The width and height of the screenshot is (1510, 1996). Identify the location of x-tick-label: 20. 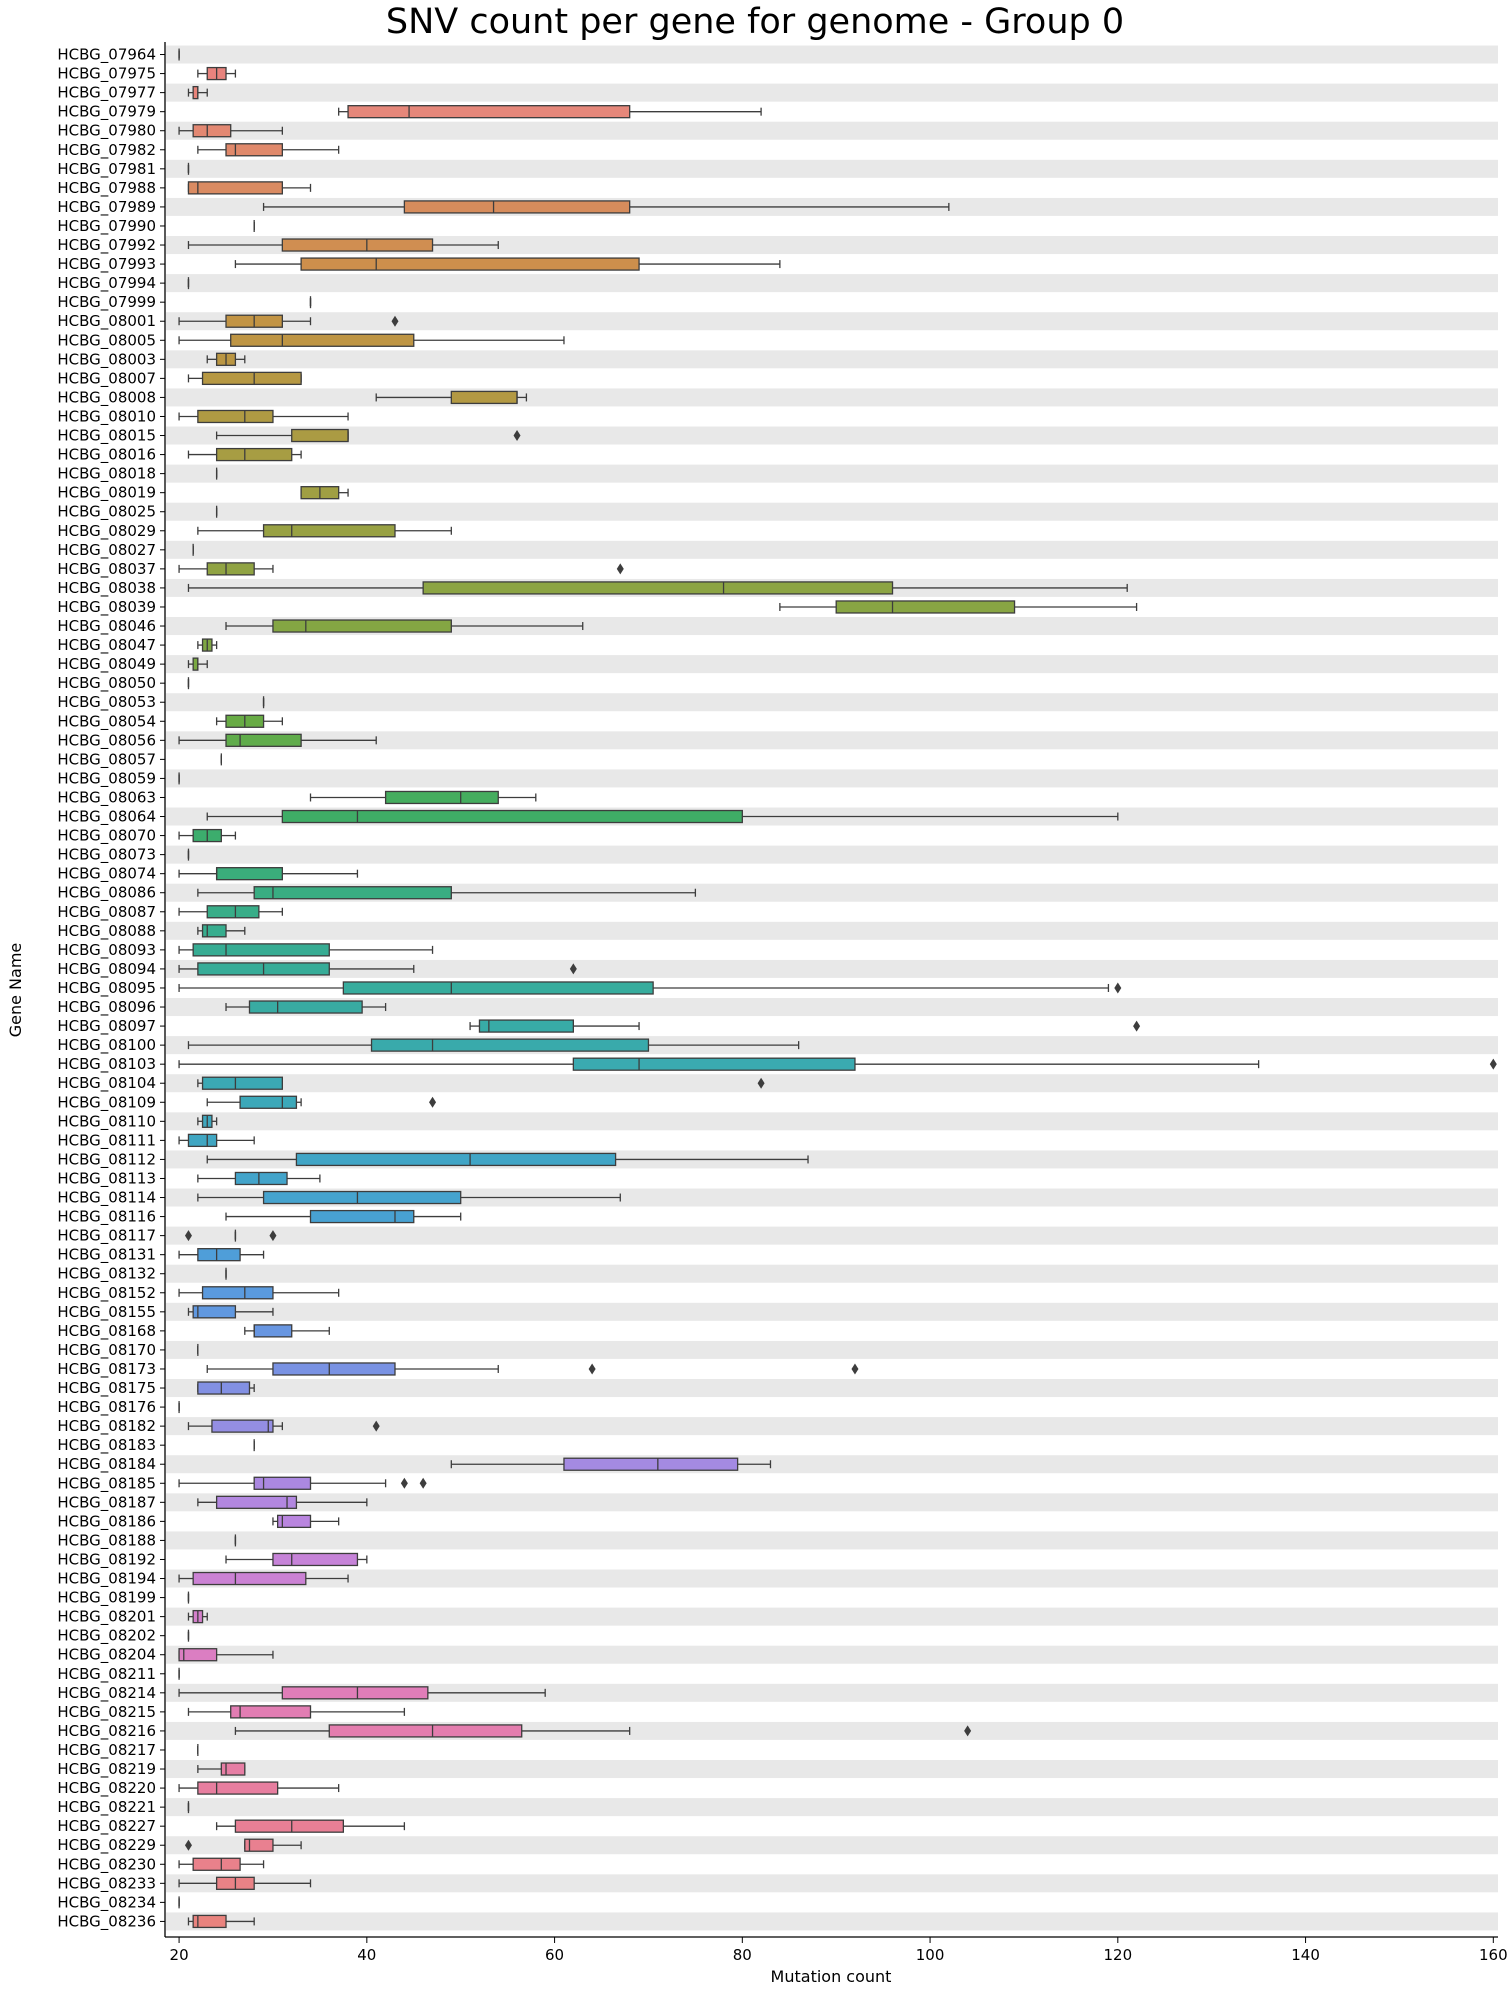
(179, 1955).